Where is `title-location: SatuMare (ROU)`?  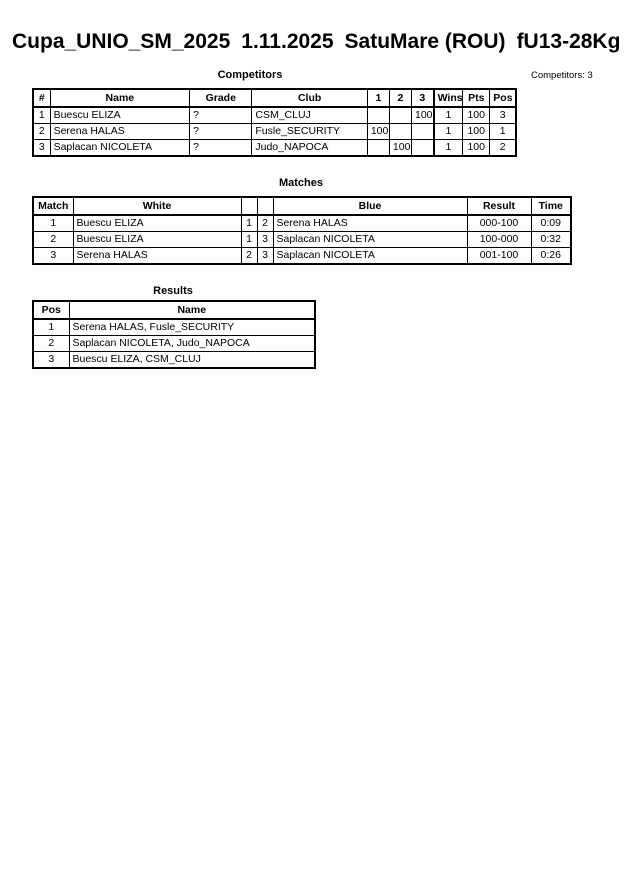
title-location: SatuMare (ROU) is located at coordinates (425, 41).